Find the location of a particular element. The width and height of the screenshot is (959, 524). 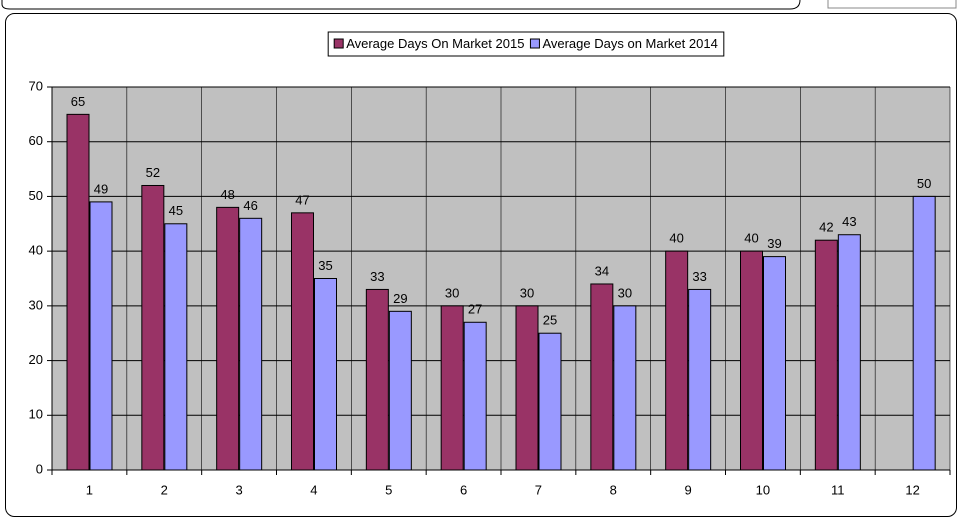

value-label: 48 is located at coordinates (227, 194).